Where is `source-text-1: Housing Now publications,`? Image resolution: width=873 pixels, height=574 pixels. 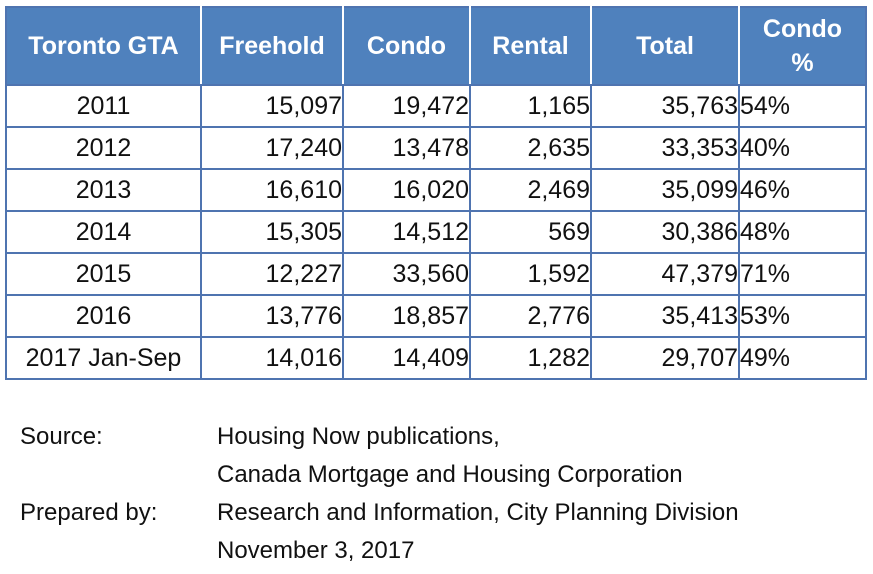 source-text-1: Housing Now publications, is located at coordinates (358, 436).